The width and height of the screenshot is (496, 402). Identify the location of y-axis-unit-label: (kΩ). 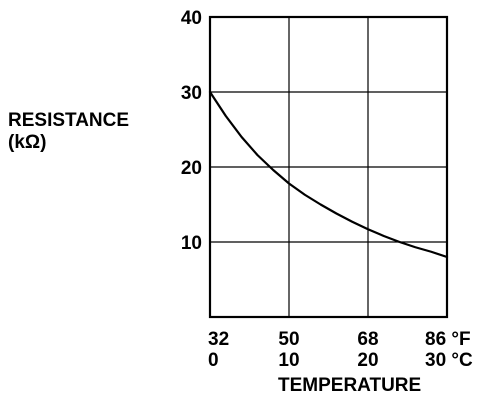
(27, 142).